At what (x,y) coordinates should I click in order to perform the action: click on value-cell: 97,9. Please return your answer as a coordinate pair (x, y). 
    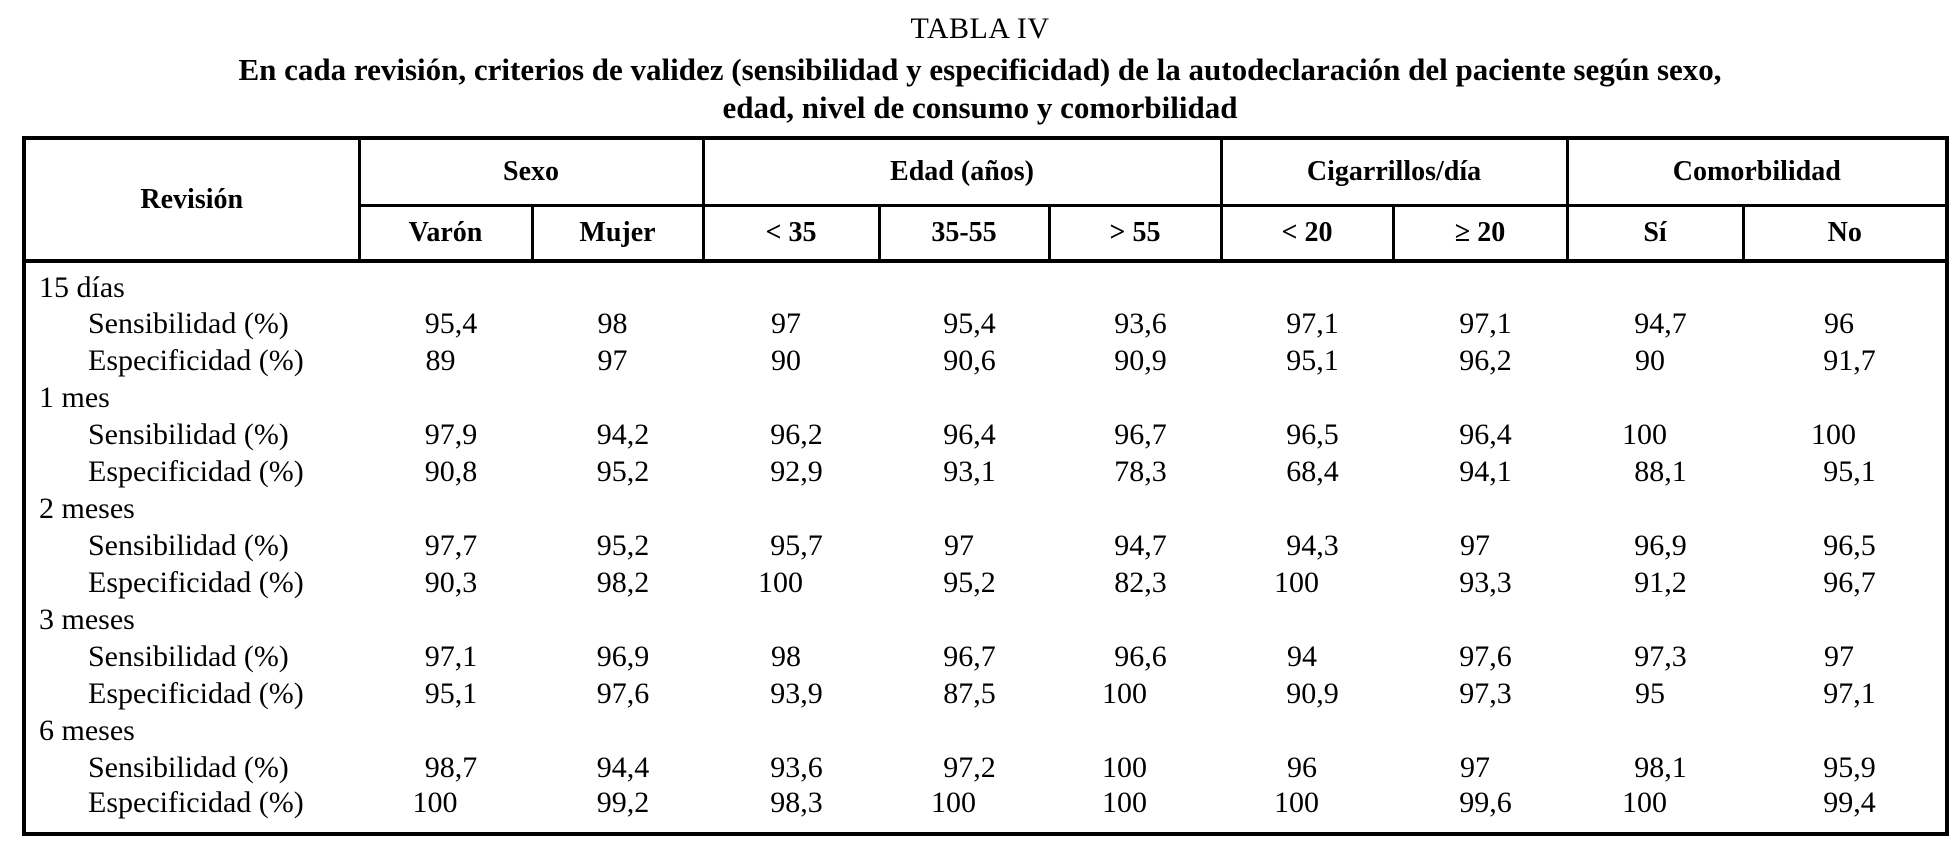
    Looking at the image, I should click on (445, 434).